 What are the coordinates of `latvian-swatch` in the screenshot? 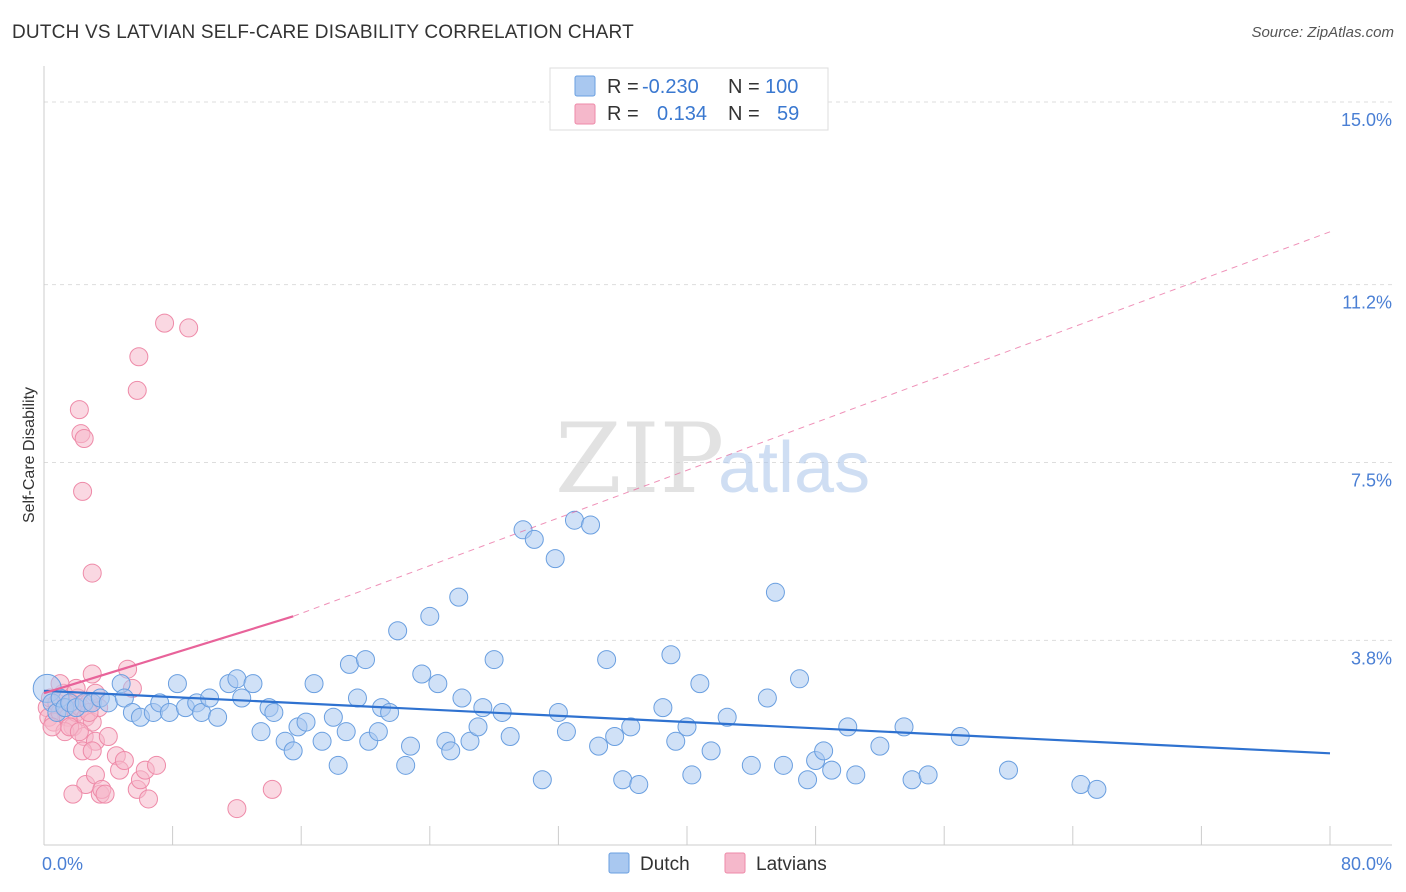 It's located at (585, 114).